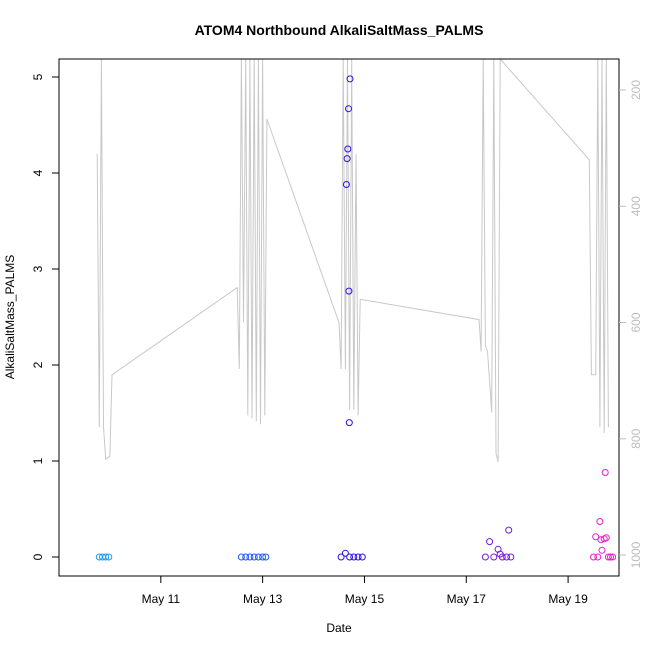  What do you see at coordinates (365, 591) in the screenshot?
I see `x-axis: May 11 May 13 May 15 May 17 May 19` at bounding box center [365, 591].